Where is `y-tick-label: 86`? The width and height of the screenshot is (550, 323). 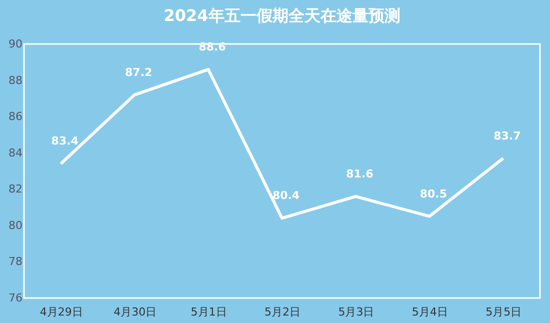
y-tick-label: 86 is located at coordinates (15, 117).